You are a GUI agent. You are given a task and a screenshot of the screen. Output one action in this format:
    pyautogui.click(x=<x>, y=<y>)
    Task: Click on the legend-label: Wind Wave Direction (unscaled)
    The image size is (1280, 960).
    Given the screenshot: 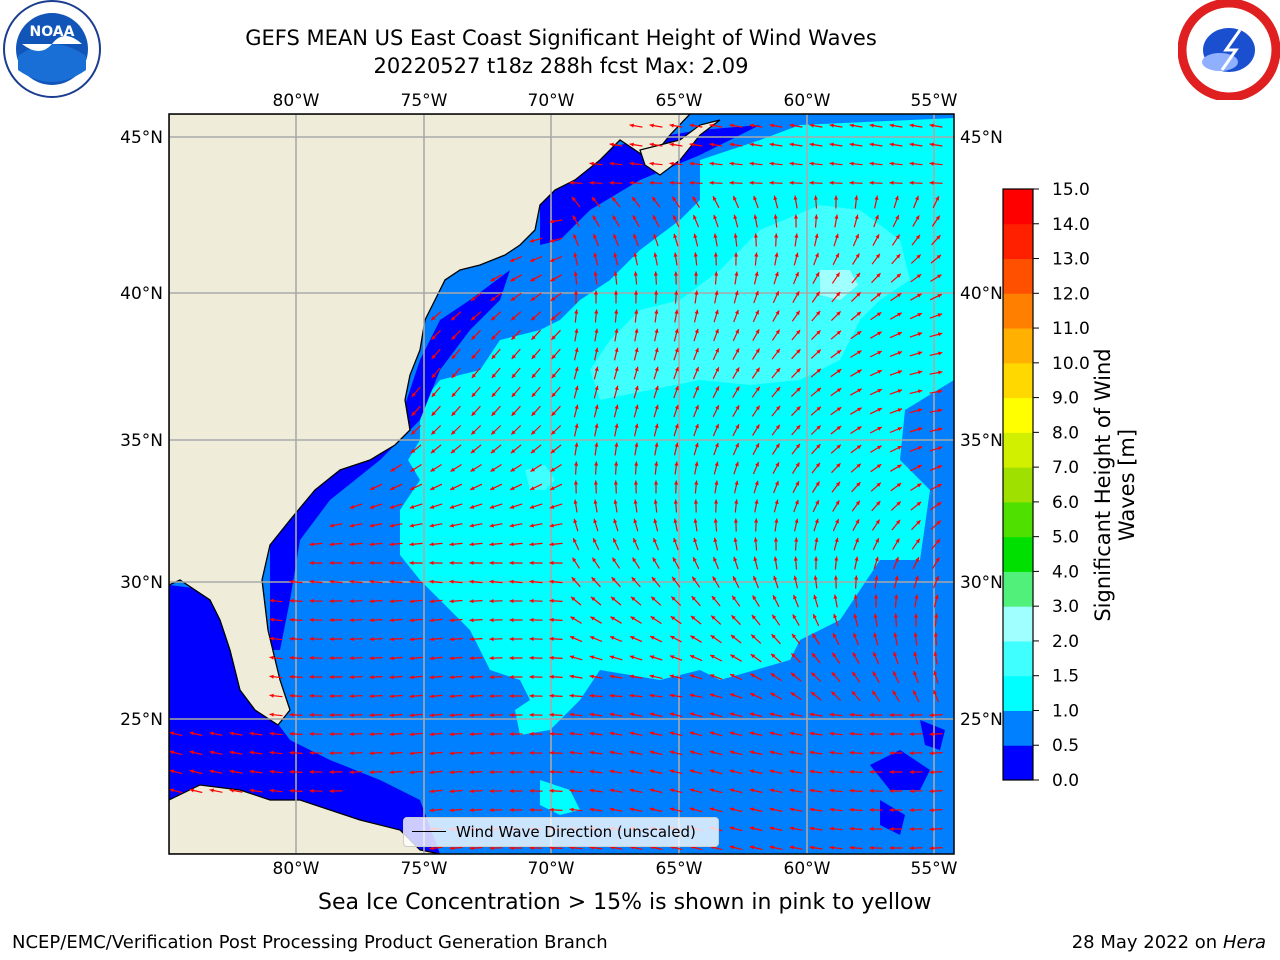 What is the action you would take?
    pyautogui.click(x=576, y=832)
    